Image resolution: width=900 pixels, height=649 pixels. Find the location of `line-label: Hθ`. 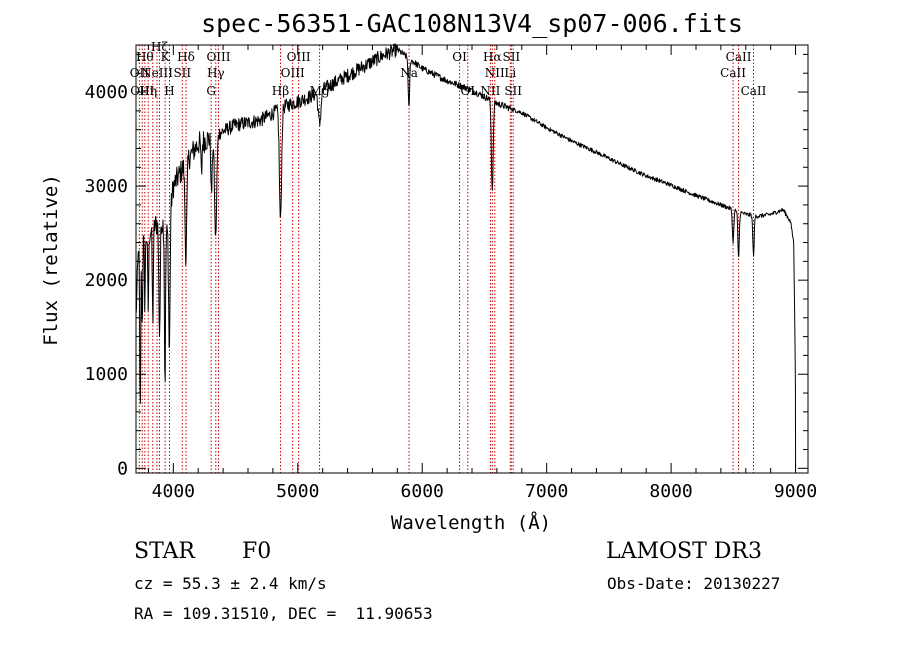

line-label: Hθ is located at coordinates (145, 57).